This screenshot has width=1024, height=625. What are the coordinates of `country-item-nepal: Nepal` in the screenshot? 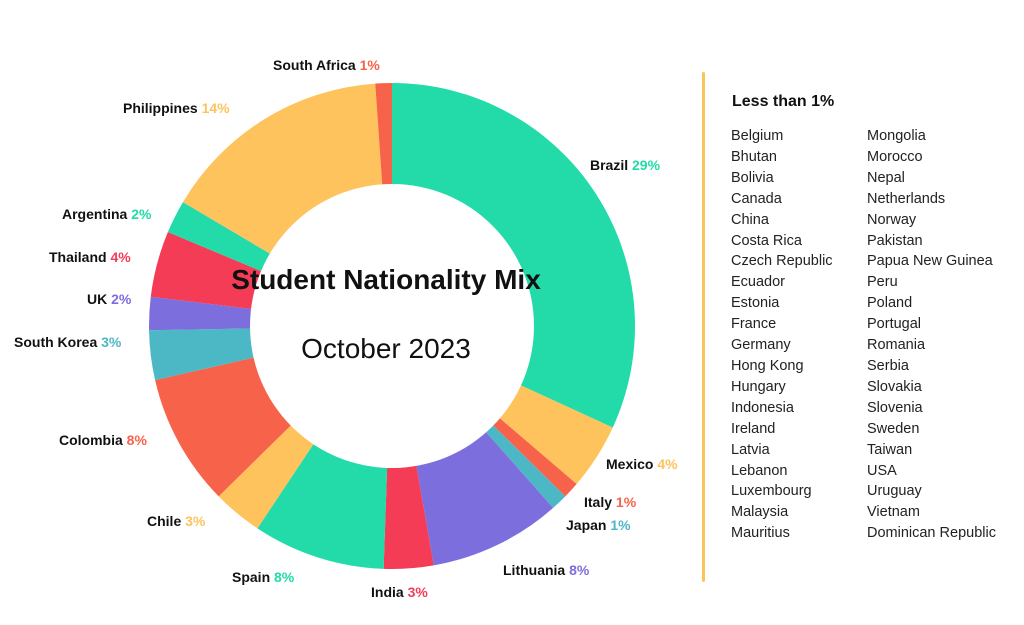 It's located at (886, 177).